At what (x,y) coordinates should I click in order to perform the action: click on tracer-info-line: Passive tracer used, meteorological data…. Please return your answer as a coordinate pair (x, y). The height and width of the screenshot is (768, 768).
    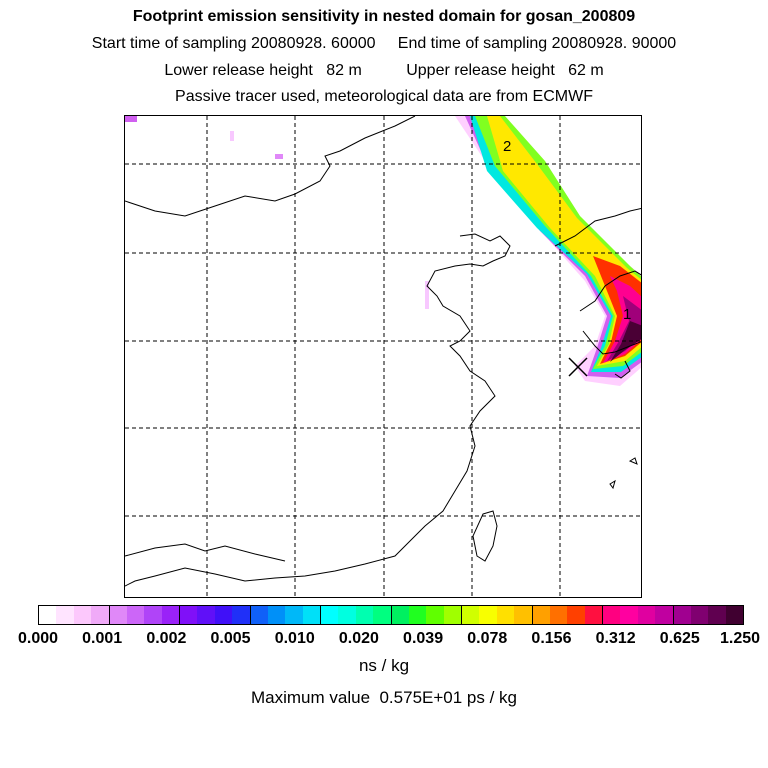
    Looking at the image, I should click on (384, 96).